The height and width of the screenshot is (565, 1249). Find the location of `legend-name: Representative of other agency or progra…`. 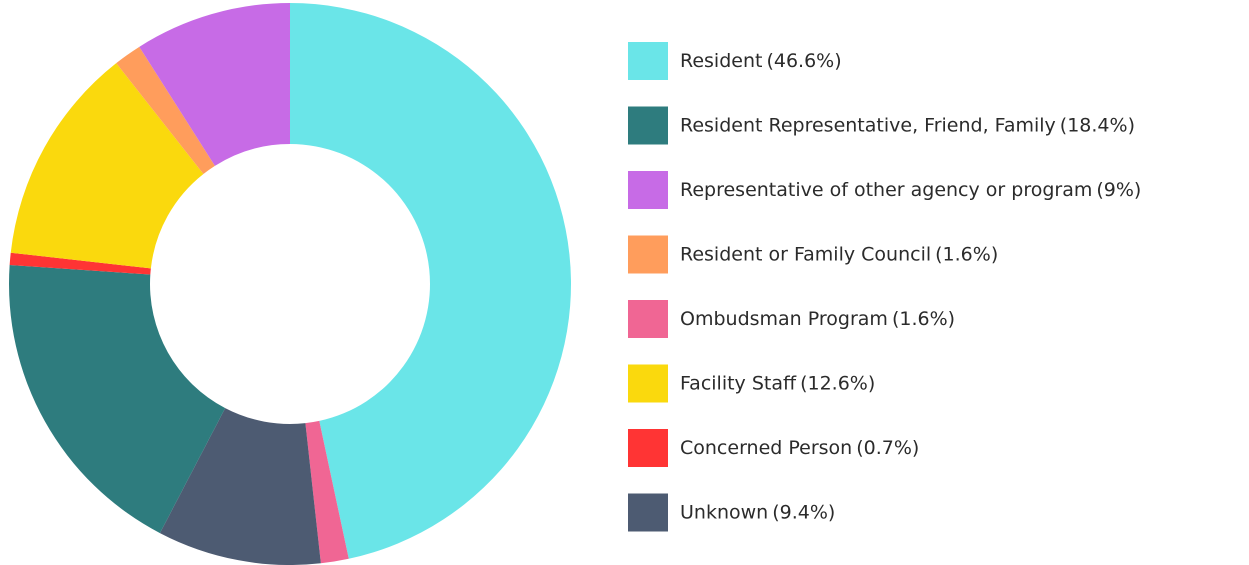

legend-name: Representative of other agency or progra… is located at coordinates (886, 190).